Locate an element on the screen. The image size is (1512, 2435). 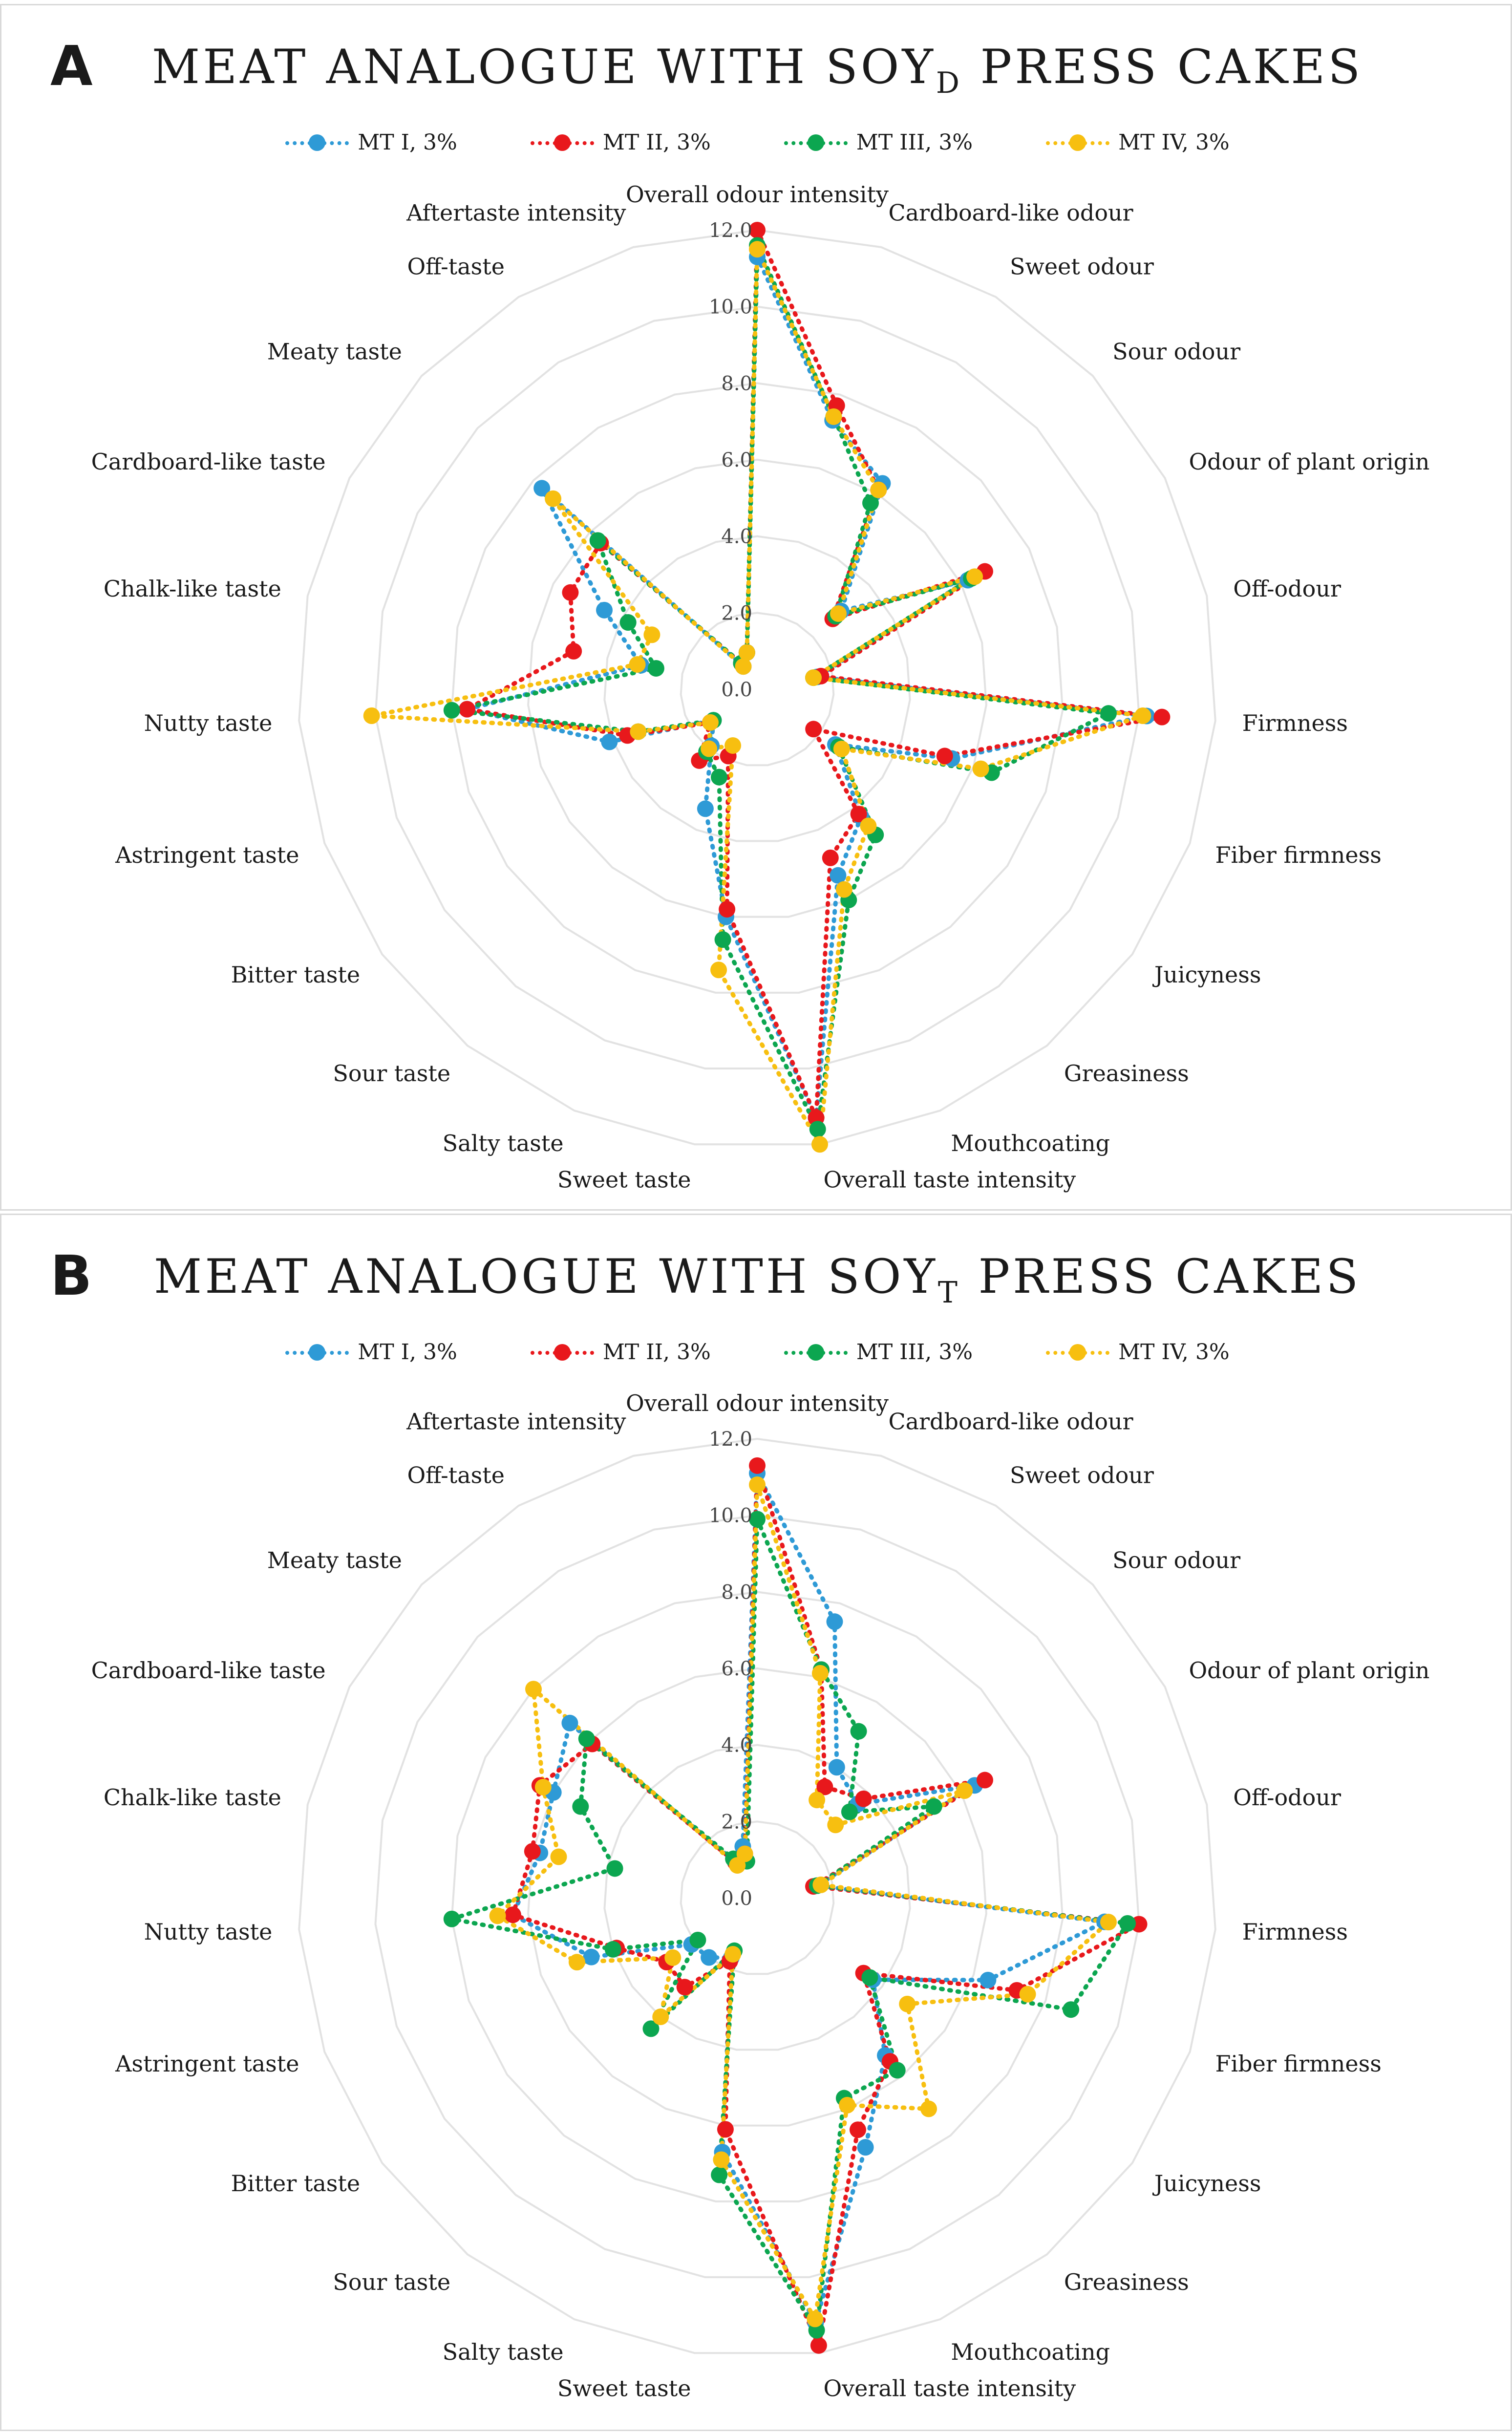
category-label: Astringent taste is located at coordinates (207, 2064).